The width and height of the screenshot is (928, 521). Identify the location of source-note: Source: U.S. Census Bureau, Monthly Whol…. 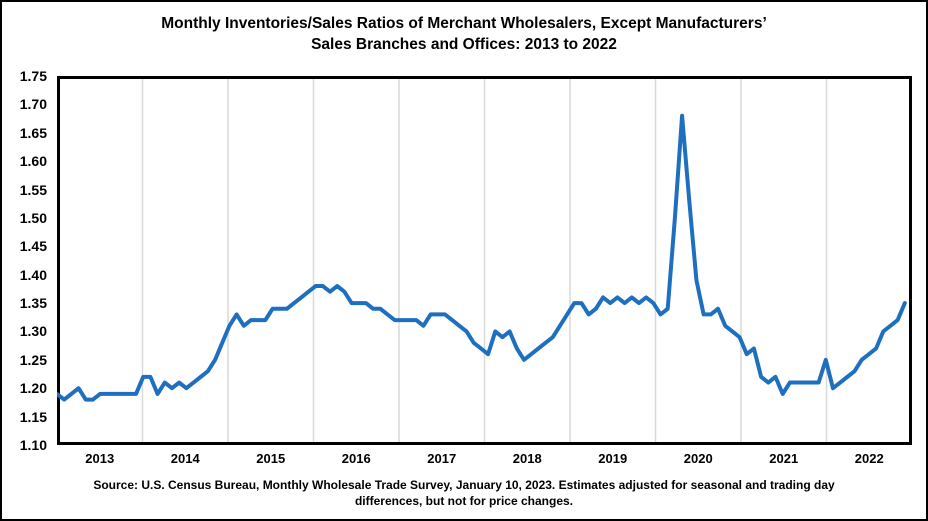
(464, 493).